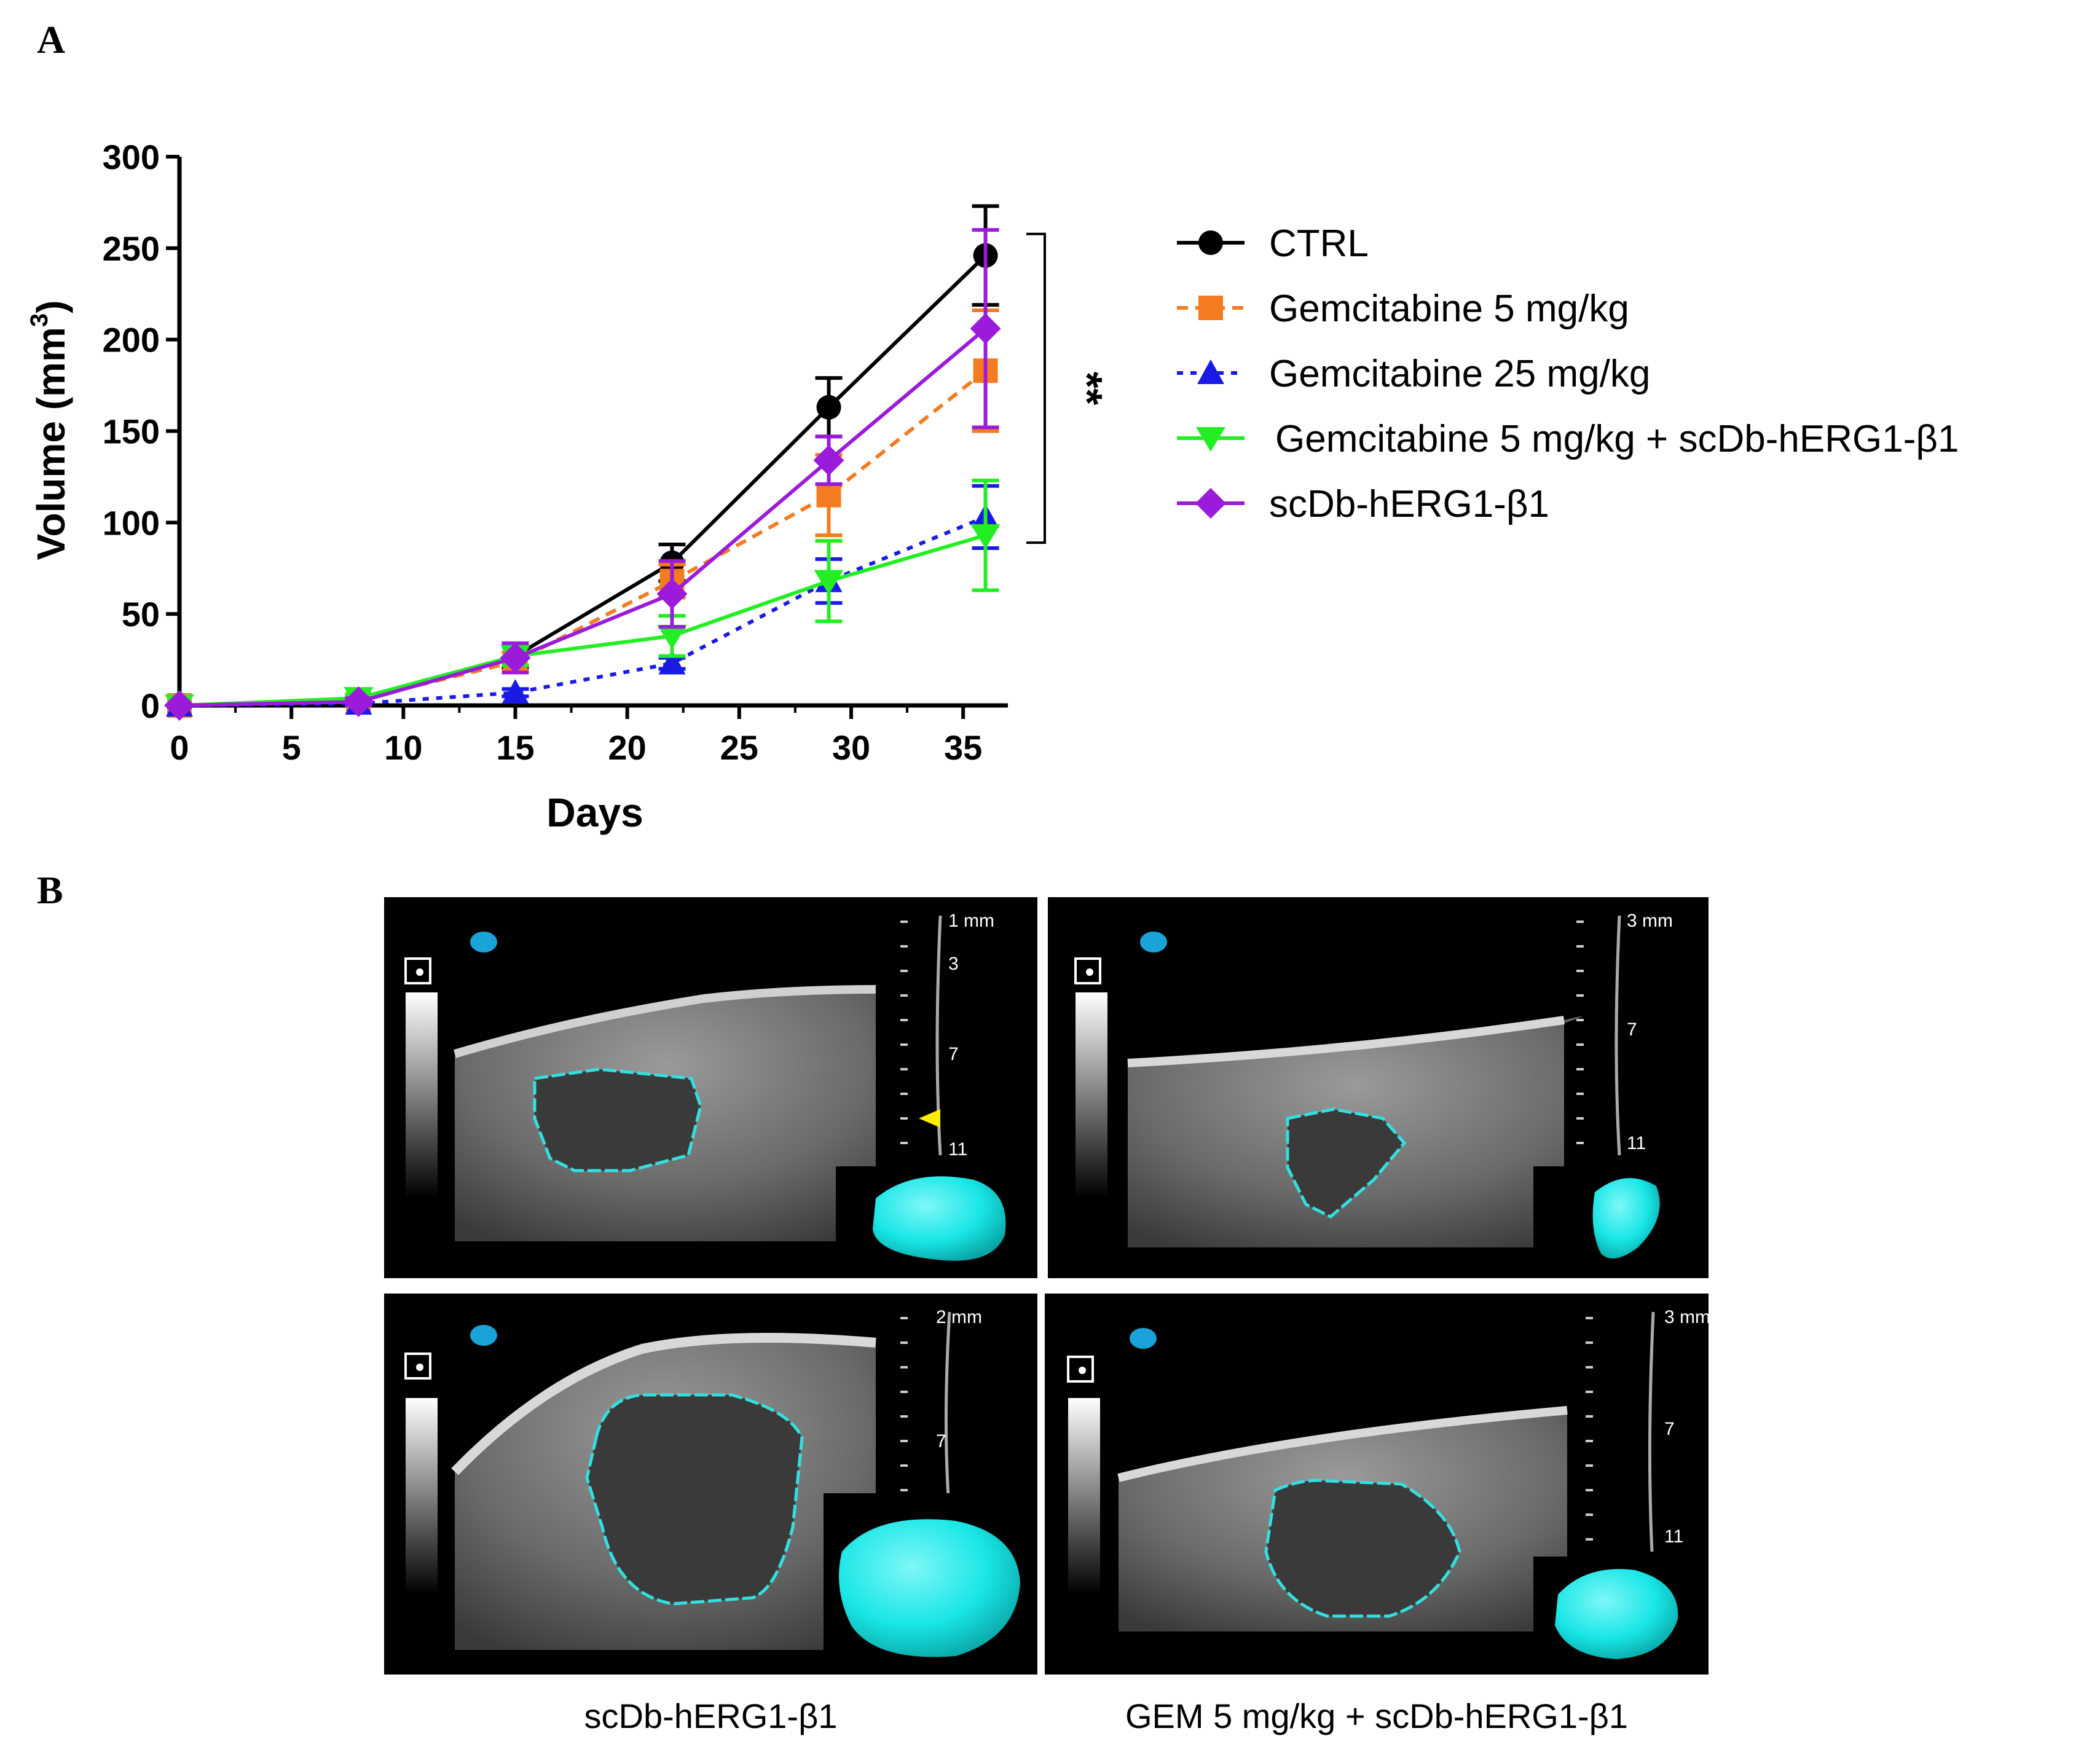 The width and height of the screenshot is (2100, 1763). Describe the element at coordinates (131, 248) in the screenshot. I see `y-tick-label: 250` at that location.